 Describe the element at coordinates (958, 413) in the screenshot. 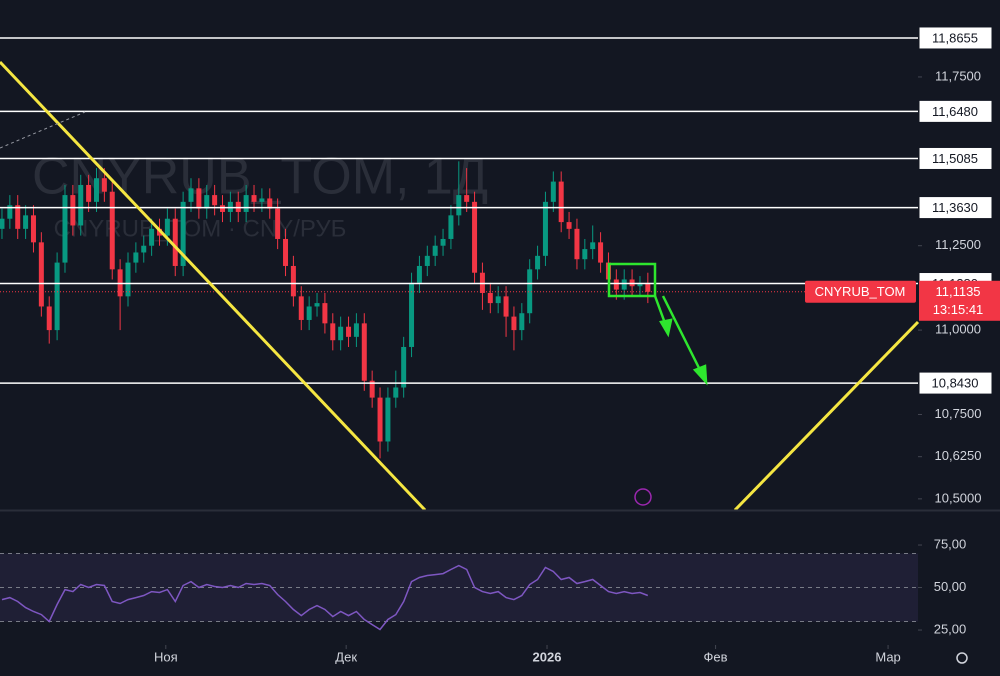

I see `y-tick-label: 10,7500` at that location.